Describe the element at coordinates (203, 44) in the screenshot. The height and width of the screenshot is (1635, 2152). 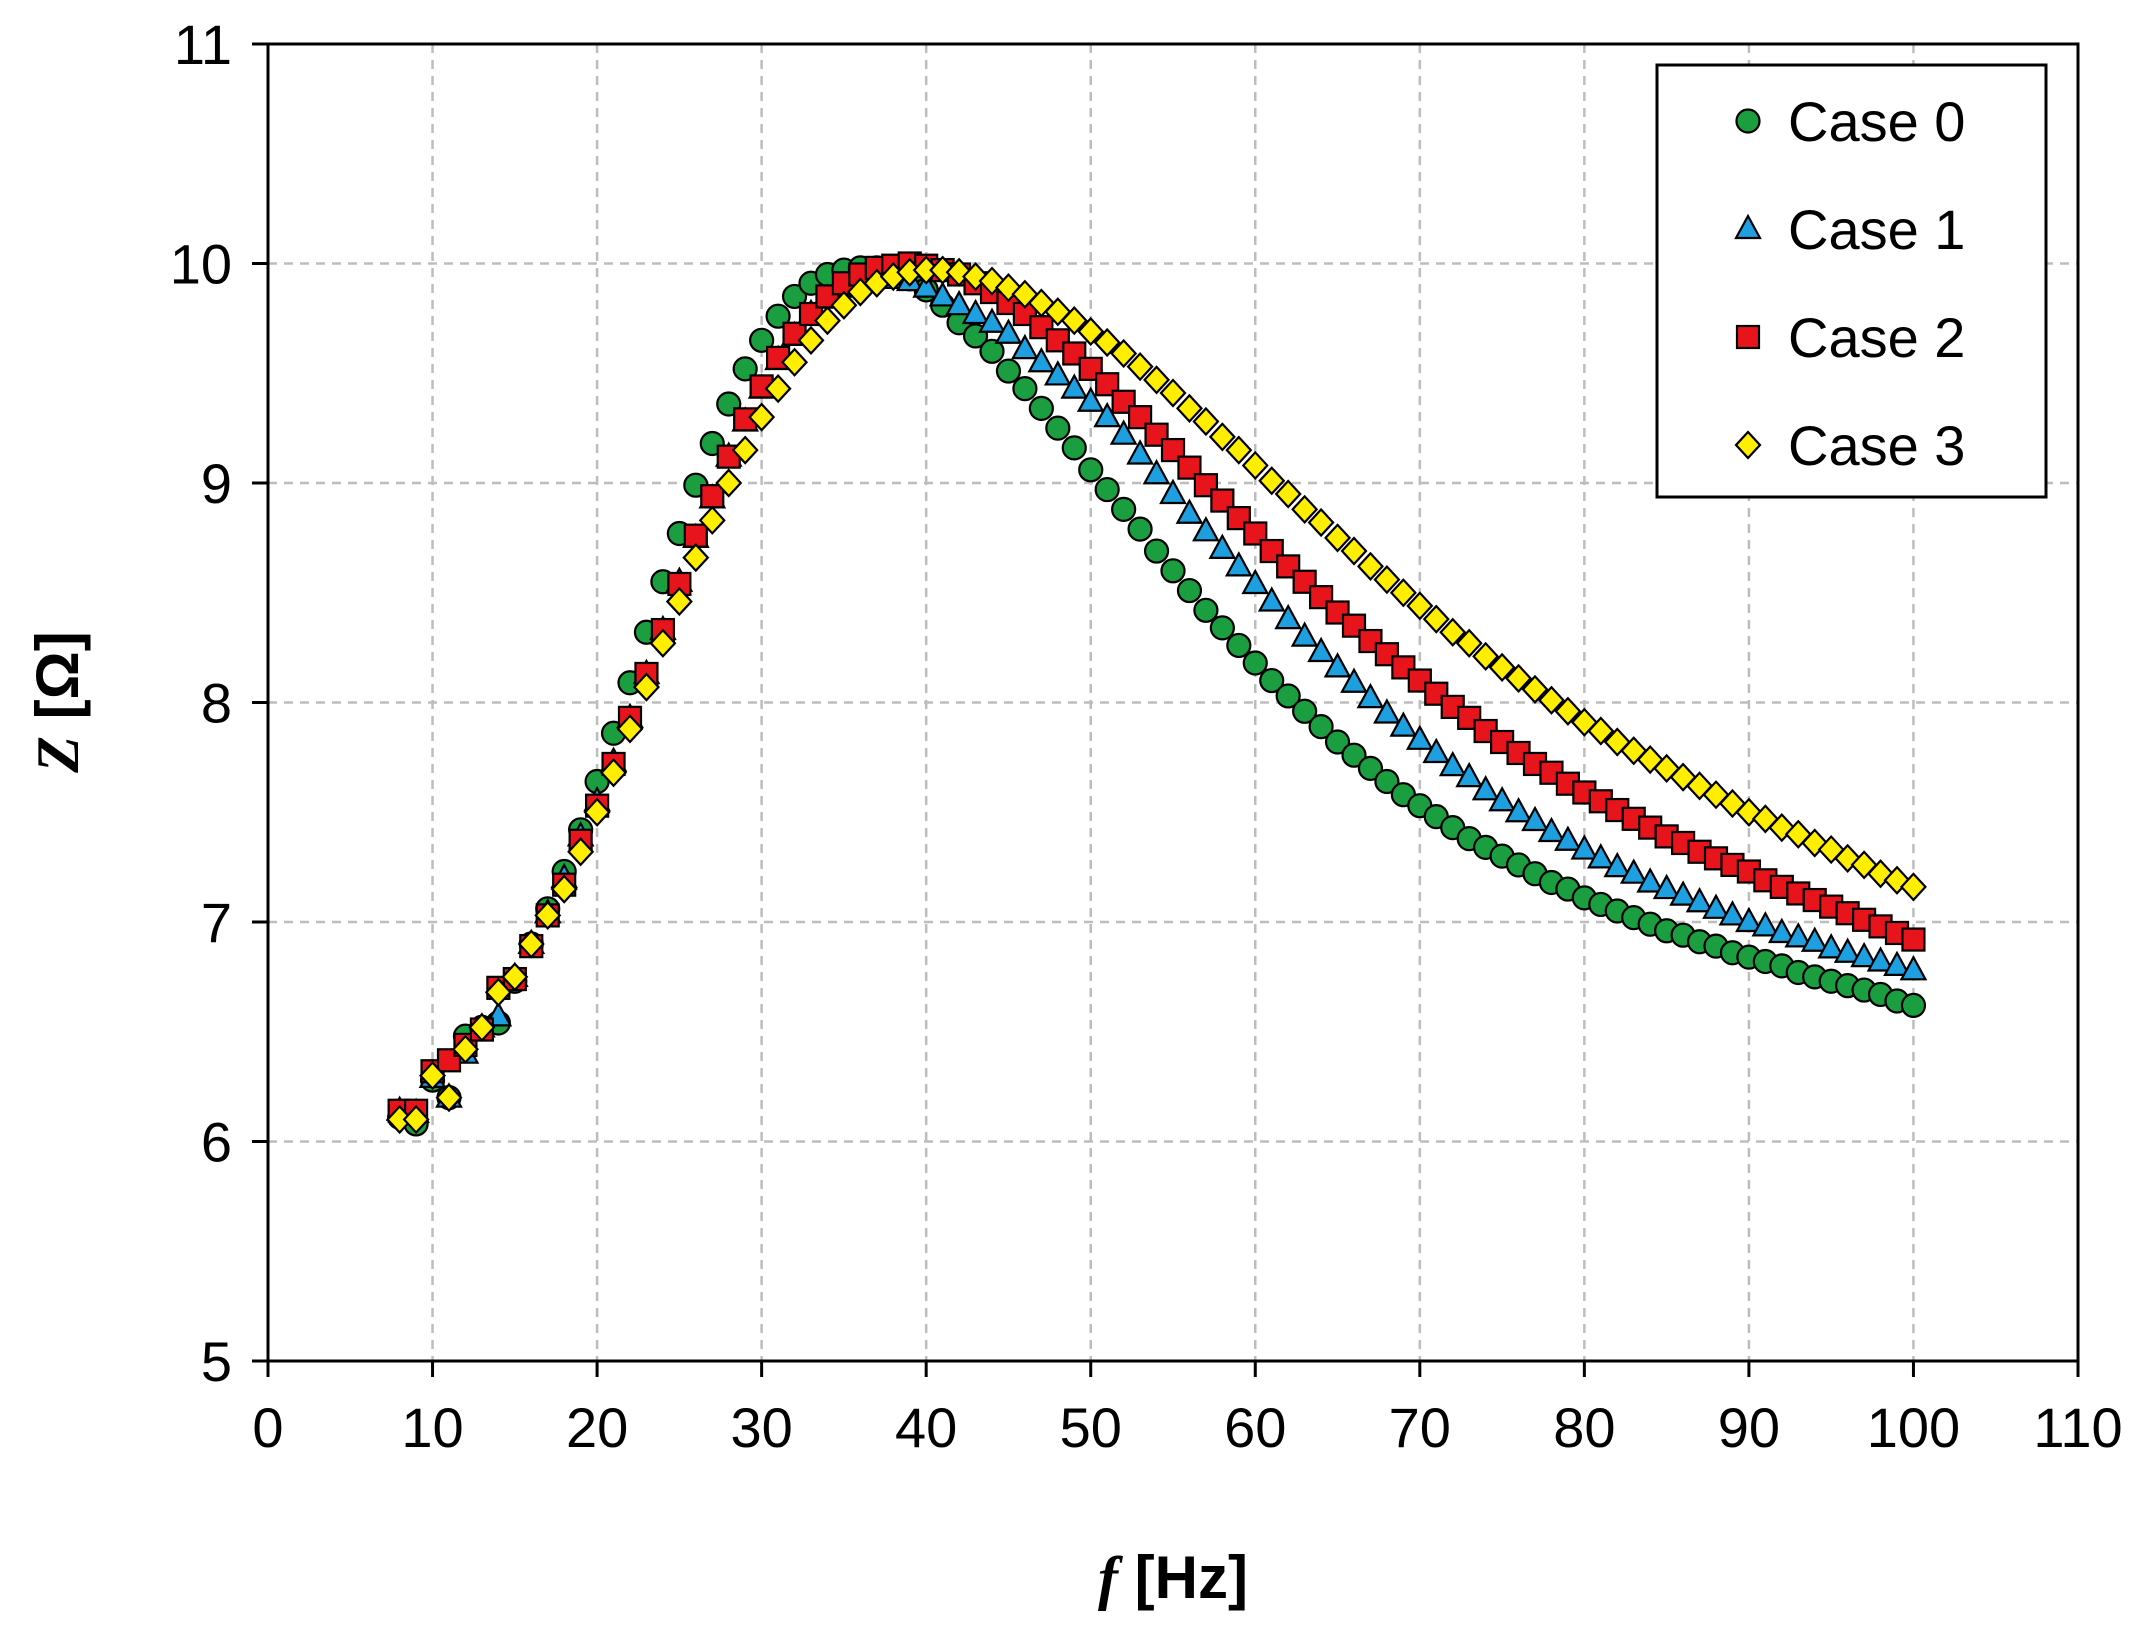
I see `y-tick-label: 11` at that location.